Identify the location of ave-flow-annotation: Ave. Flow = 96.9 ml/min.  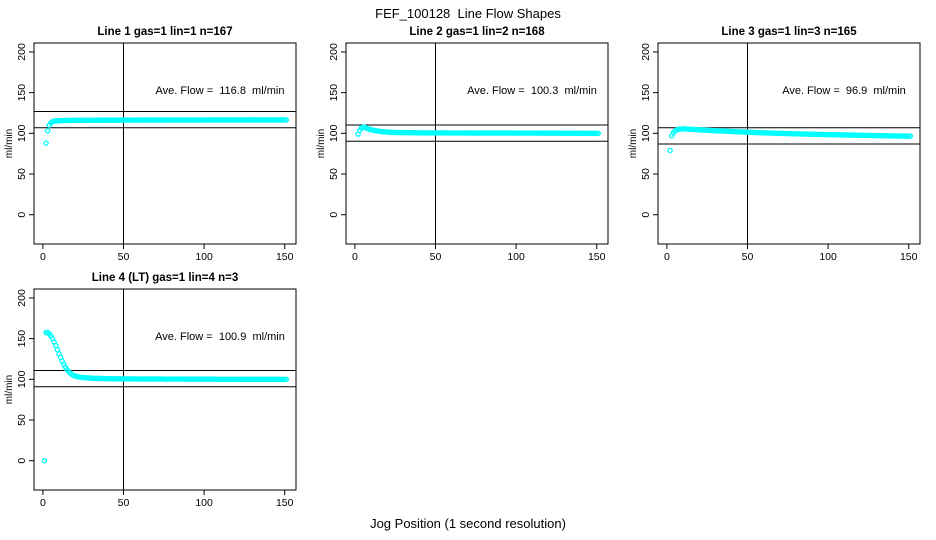
(844, 91).